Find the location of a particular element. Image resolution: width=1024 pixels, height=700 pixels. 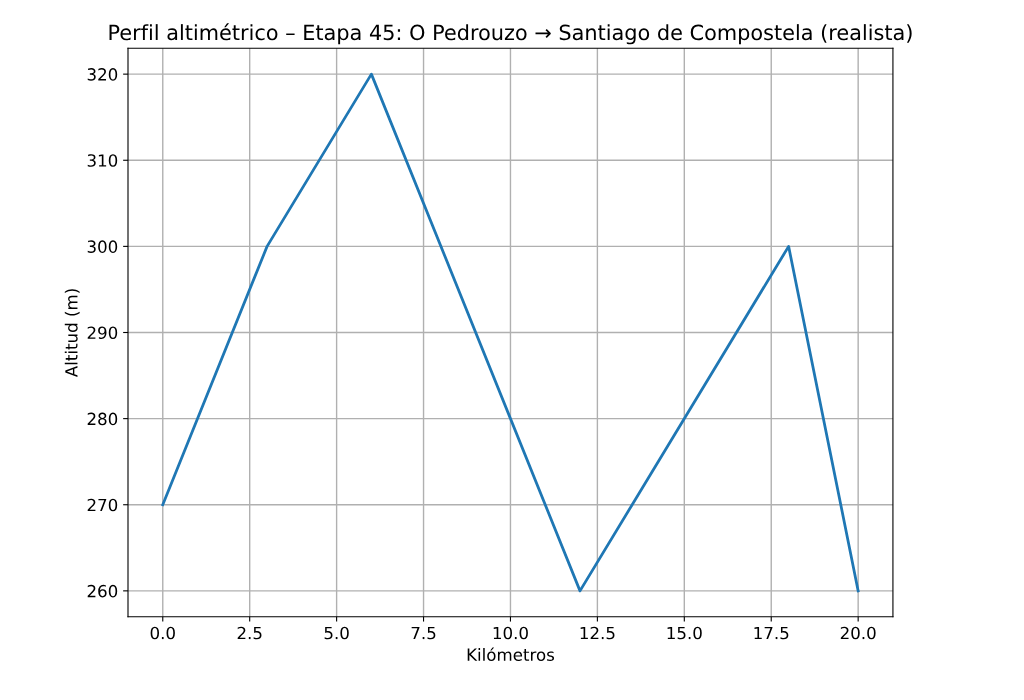

y-axis-title: Altitud (m) is located at coordinates (72, 333).